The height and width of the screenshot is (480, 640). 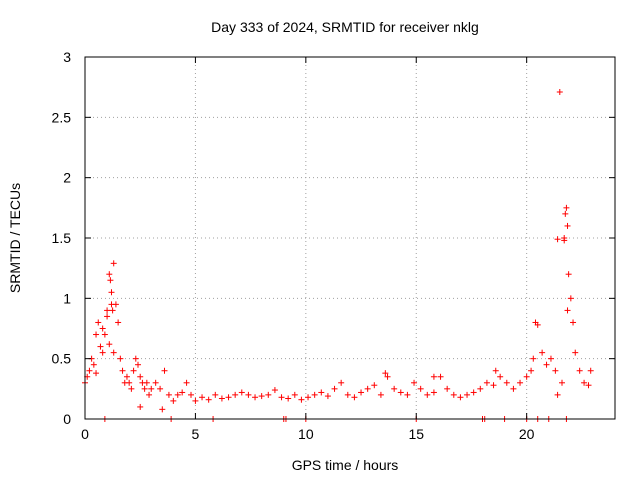 What do you see at coordinates (62, 359) in the screenshot?
I see `y-tick-label: 0.5` at bounding box center [62, 359].